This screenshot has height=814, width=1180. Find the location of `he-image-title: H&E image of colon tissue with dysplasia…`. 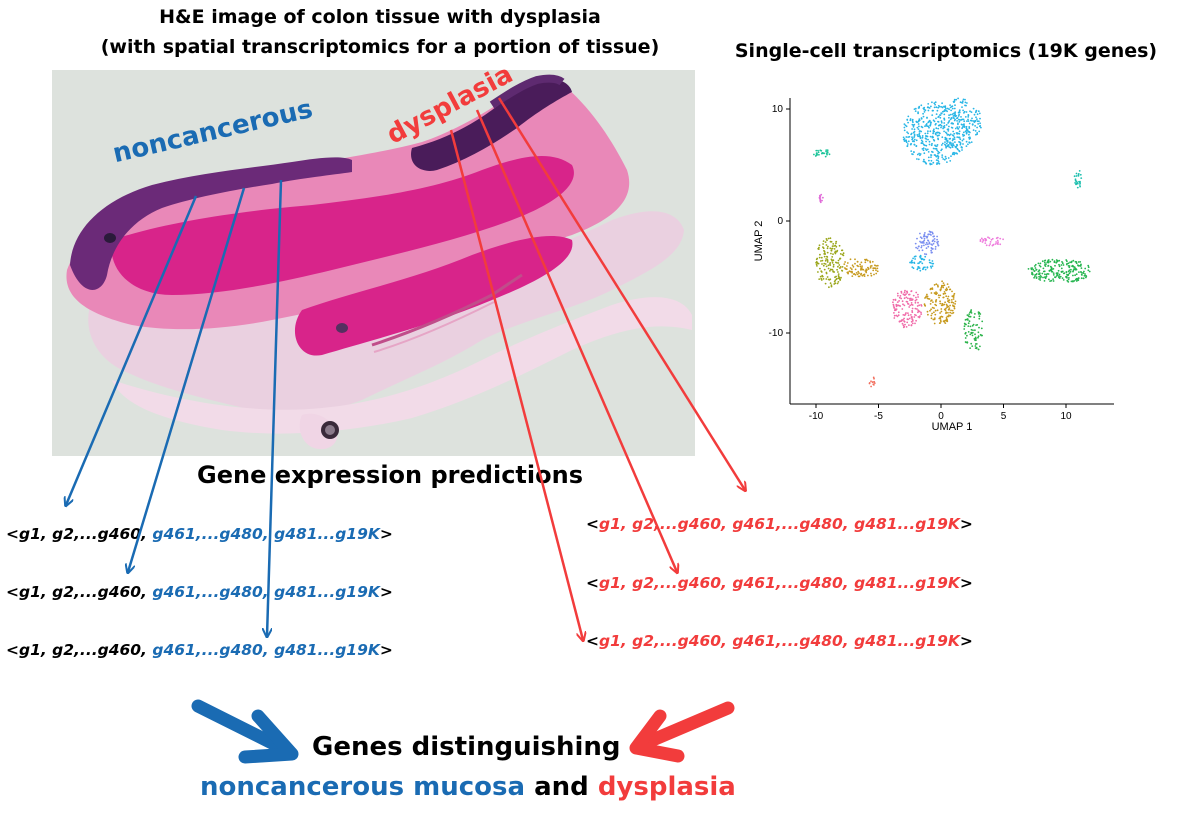

he-image-title: H&E image of colon tissue with dysplasia… is located at coordinates (380, 32).